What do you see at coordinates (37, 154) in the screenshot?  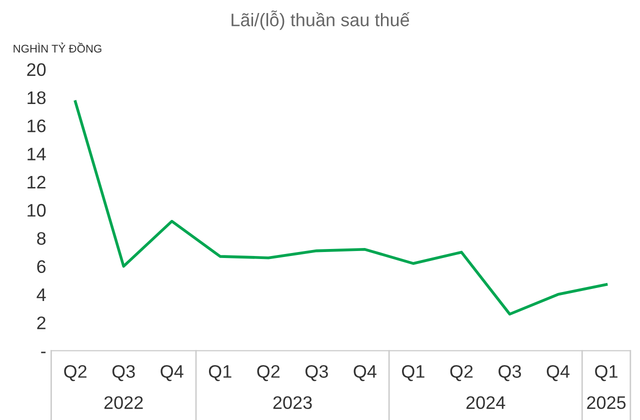 I see `y-tick-label: 14` at bounding box center [37, 154].